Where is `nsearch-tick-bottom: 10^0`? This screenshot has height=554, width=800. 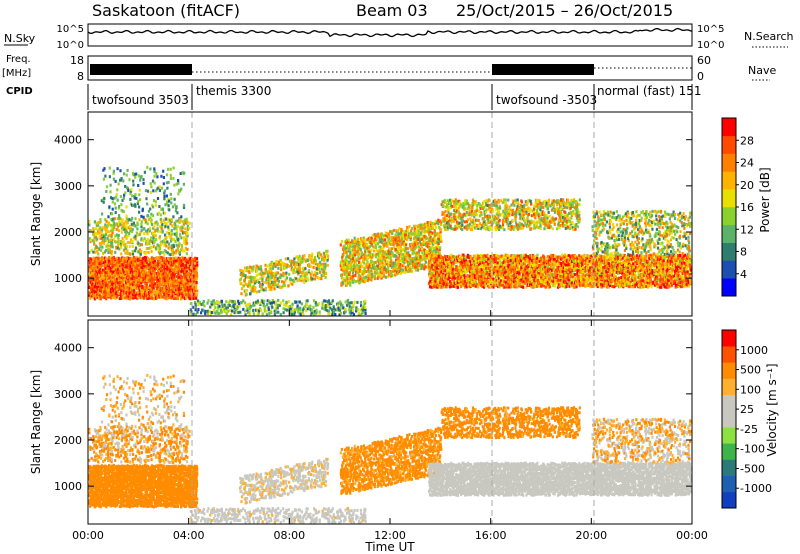
nsearch-tick-bottom: 10^0 is located at coordinates (710, 45).